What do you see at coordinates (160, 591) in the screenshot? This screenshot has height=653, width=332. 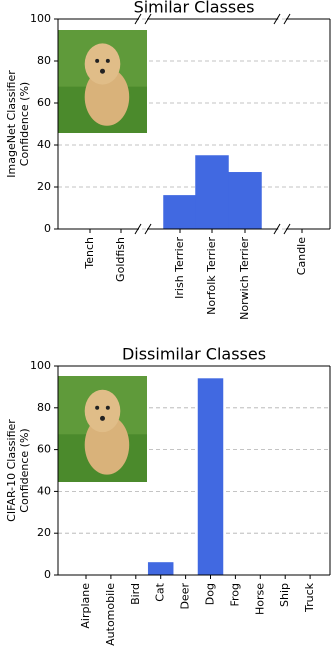 I see `x-tick-label: Cat` at bounding box center [160, 591].